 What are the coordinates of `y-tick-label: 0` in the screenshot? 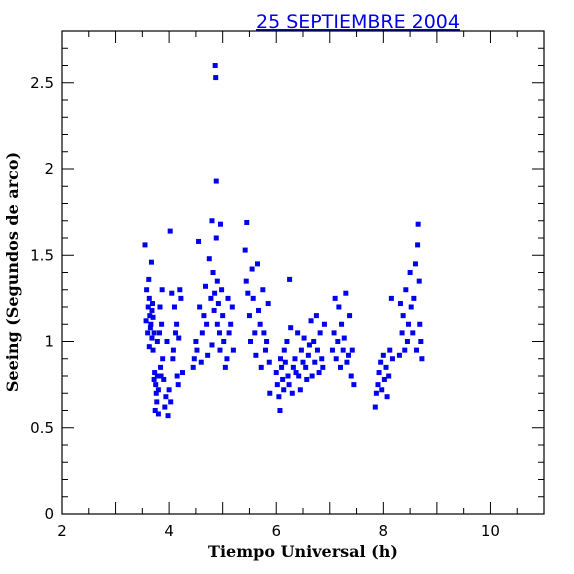 It's located at (49, 514).